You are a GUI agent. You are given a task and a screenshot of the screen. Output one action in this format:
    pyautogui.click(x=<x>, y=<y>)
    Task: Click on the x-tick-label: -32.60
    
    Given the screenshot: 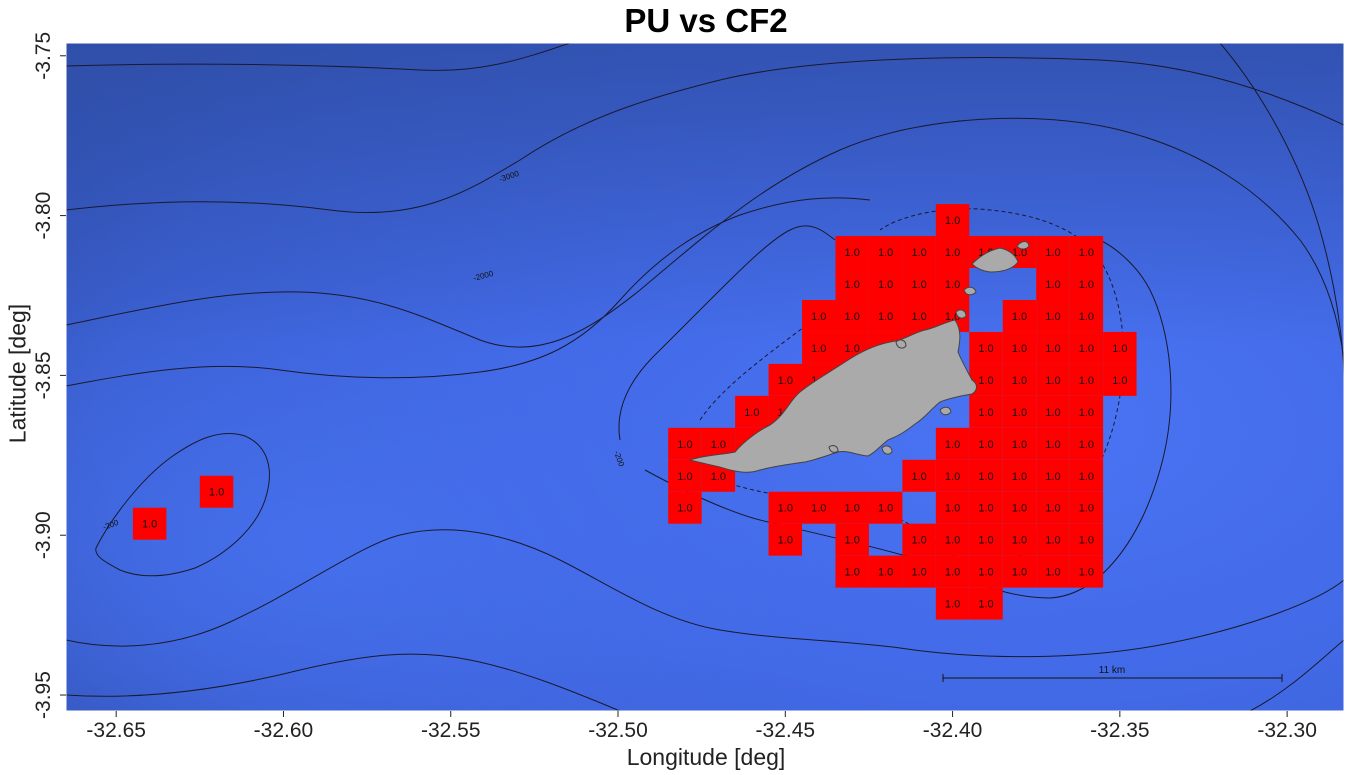 What is the action you would take?
    pyautogui.click(x=284, y=730)
    